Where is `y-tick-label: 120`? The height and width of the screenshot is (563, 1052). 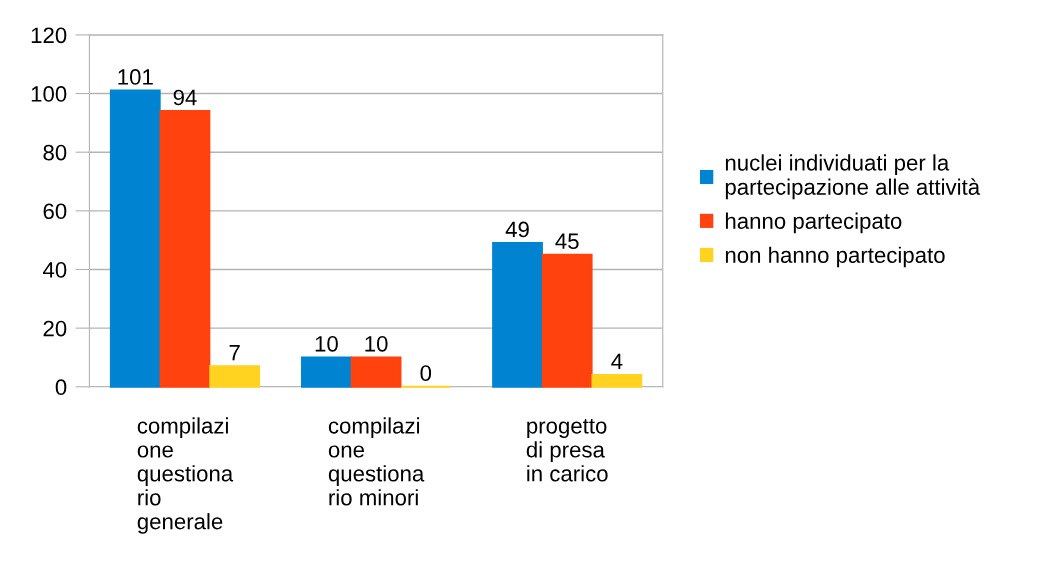
y-tick-label: 120 is located at coordinates (49, 35).